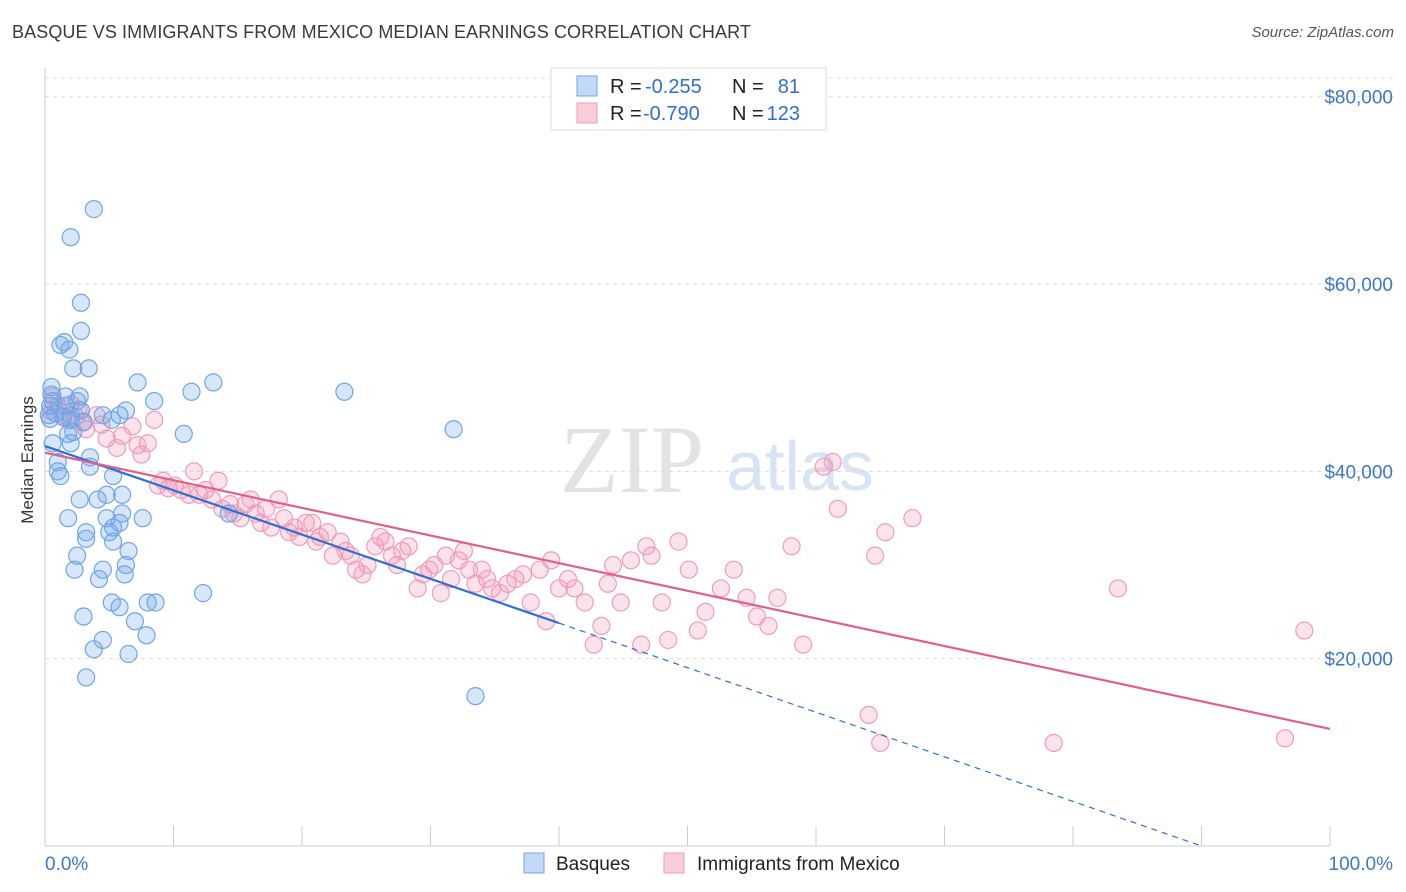  What do you see at coordinates (632, 459) in the screenshot?
I see `watermark-zip: ZIP` at bounding box center [632, 459].